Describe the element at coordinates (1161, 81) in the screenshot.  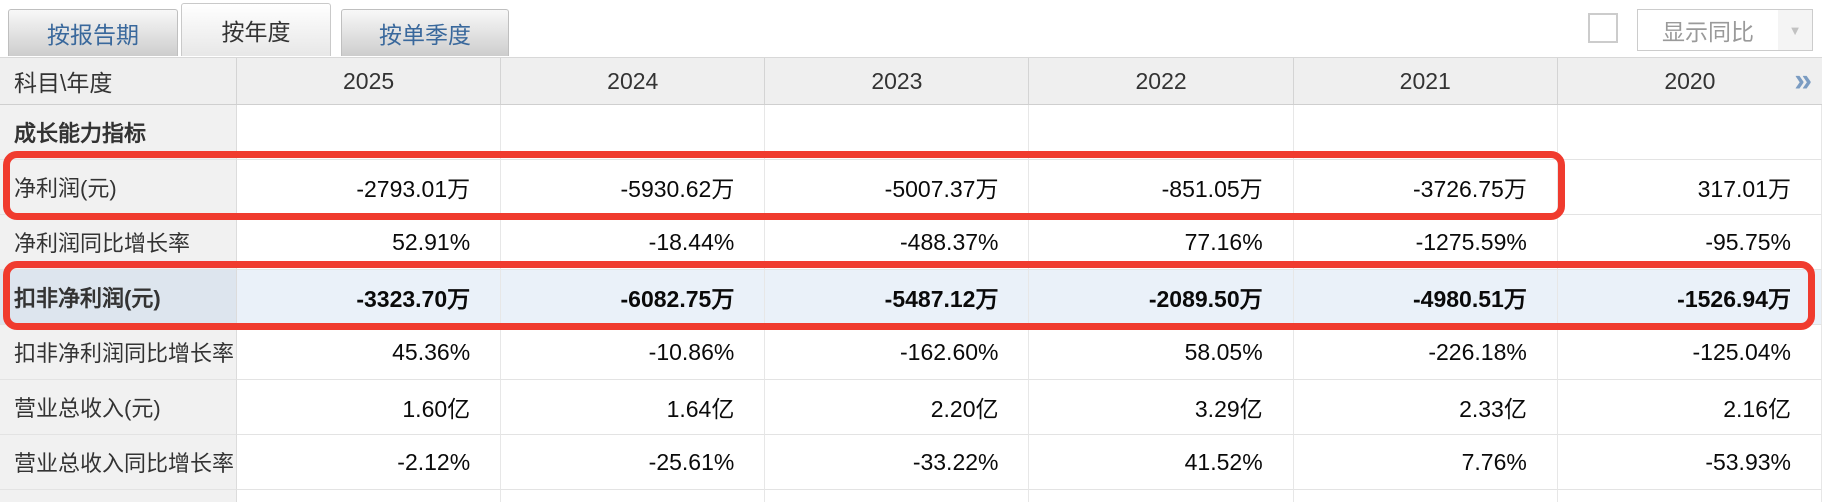
I see `year-header-2022: 2022` at that location.